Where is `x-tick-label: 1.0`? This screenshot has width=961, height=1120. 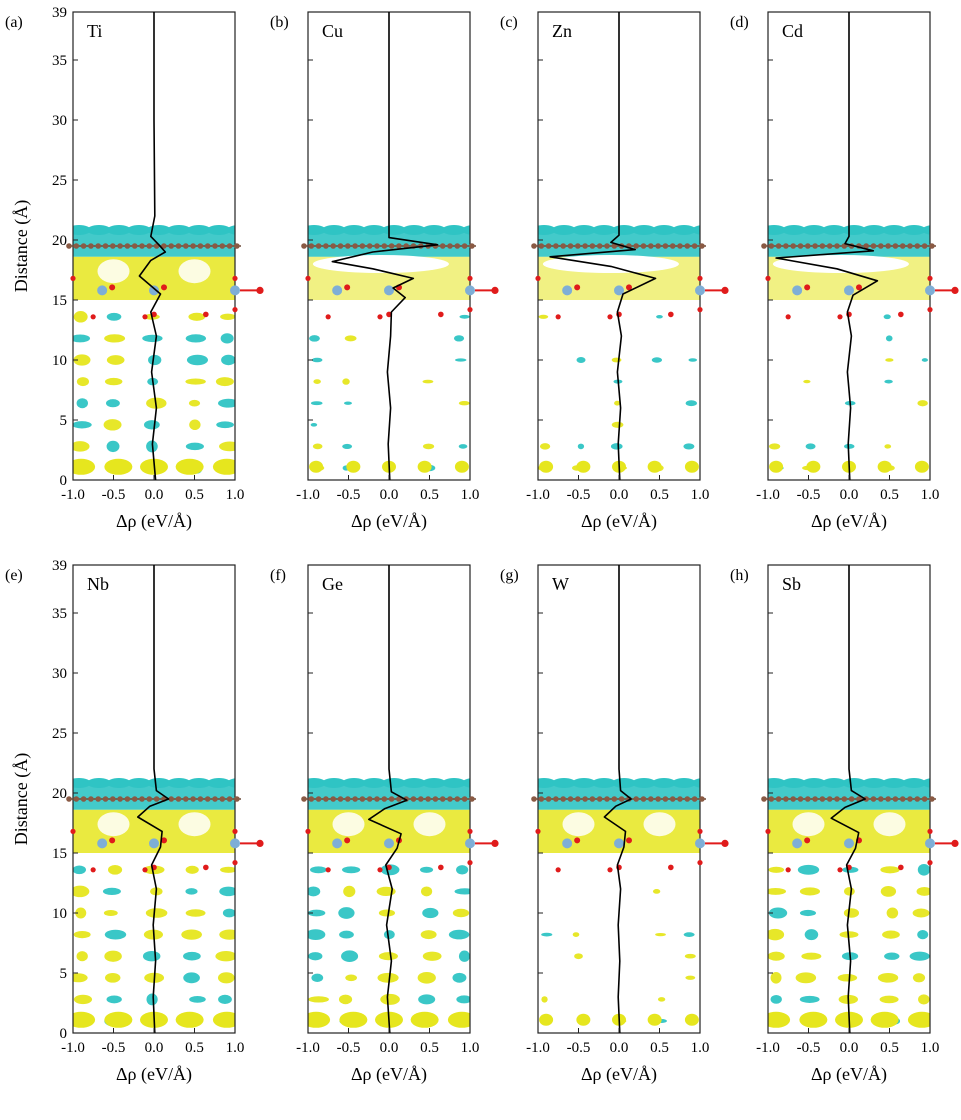 x-tick-label: 1.0 is located at coordinates (470, 1048).